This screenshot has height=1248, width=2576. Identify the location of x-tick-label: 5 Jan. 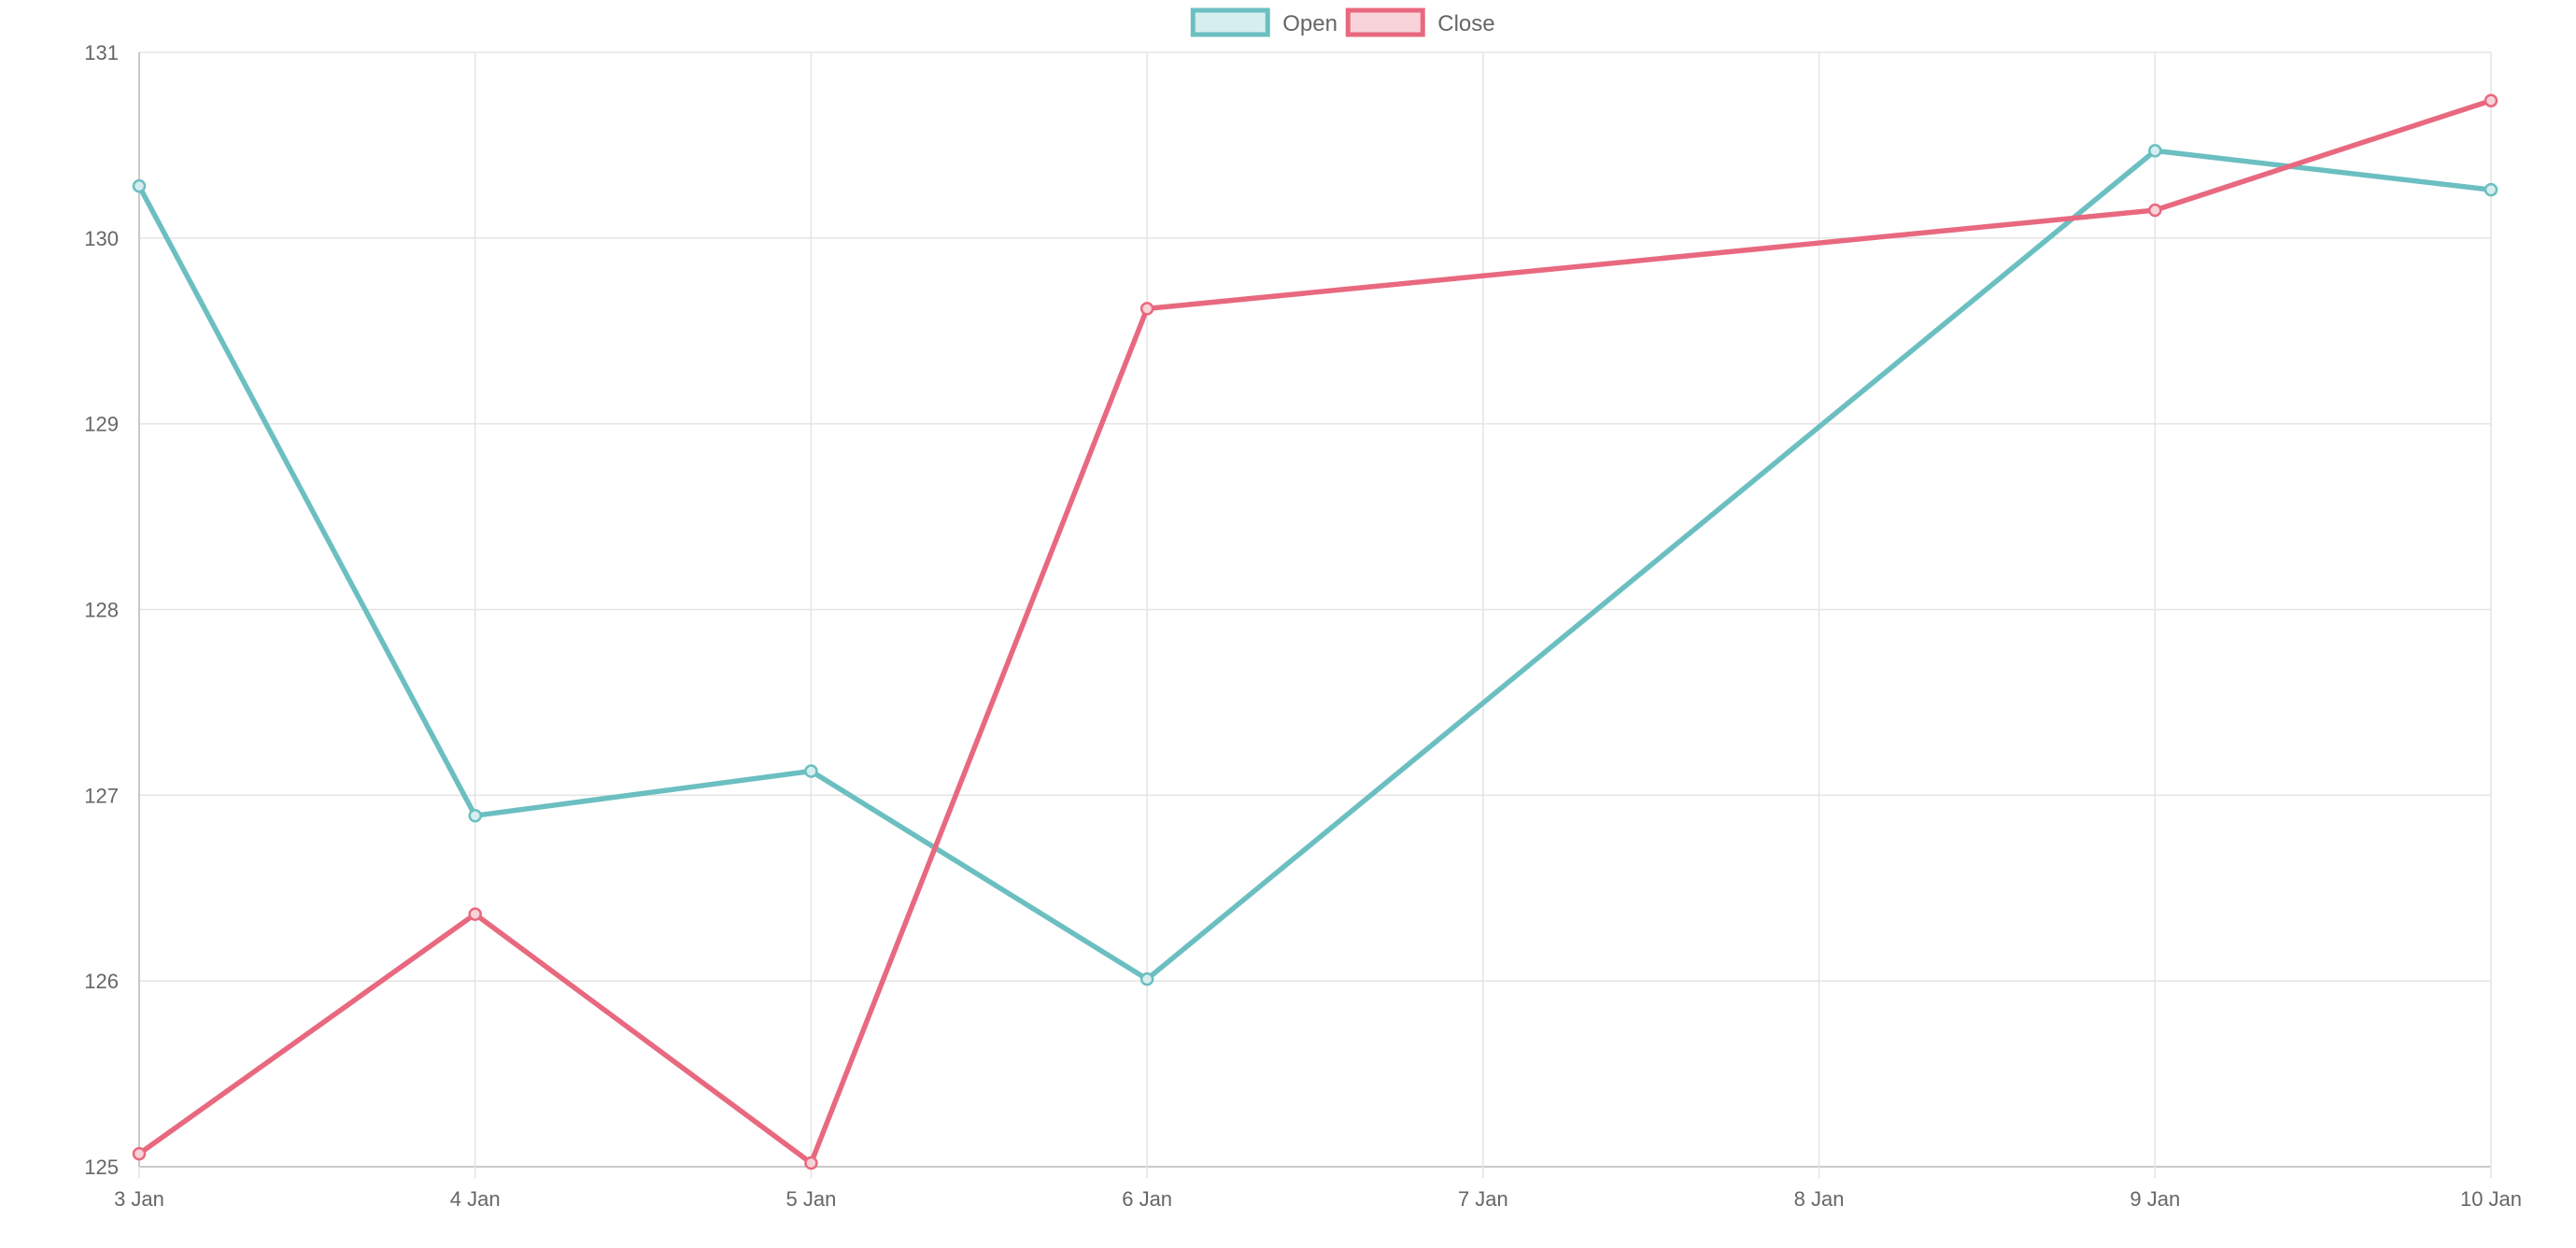
(811, 1199).